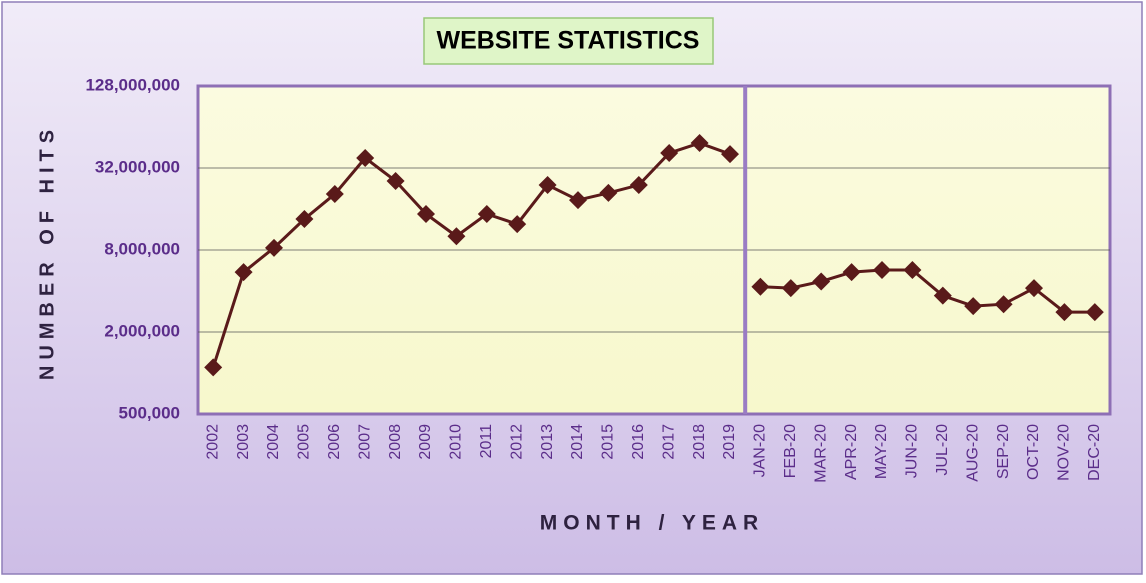  What do you see at coordinates (790, 451) in the screenshot?
I see `x-tick-label: FEB-20` at bounding box center [790, 451].